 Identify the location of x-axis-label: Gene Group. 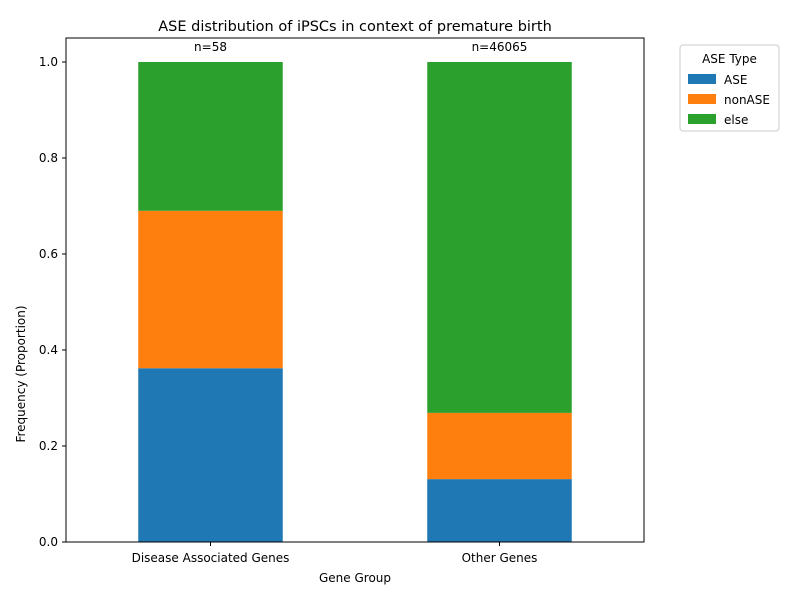
(355, 578).